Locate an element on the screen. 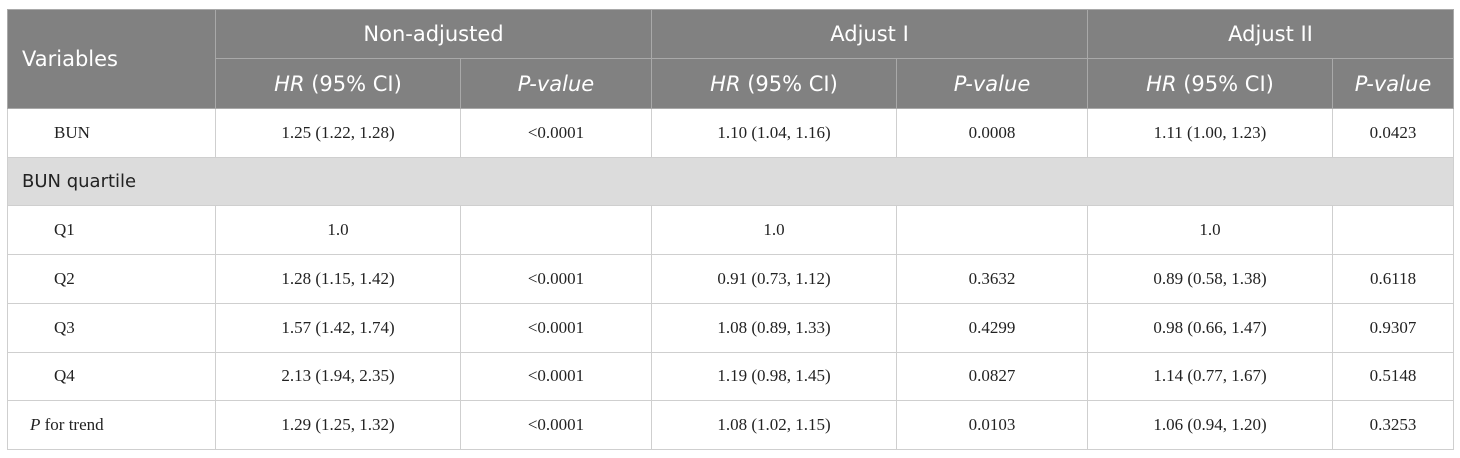  table-cell: 0.0008 is located at coordinates (992, 133).